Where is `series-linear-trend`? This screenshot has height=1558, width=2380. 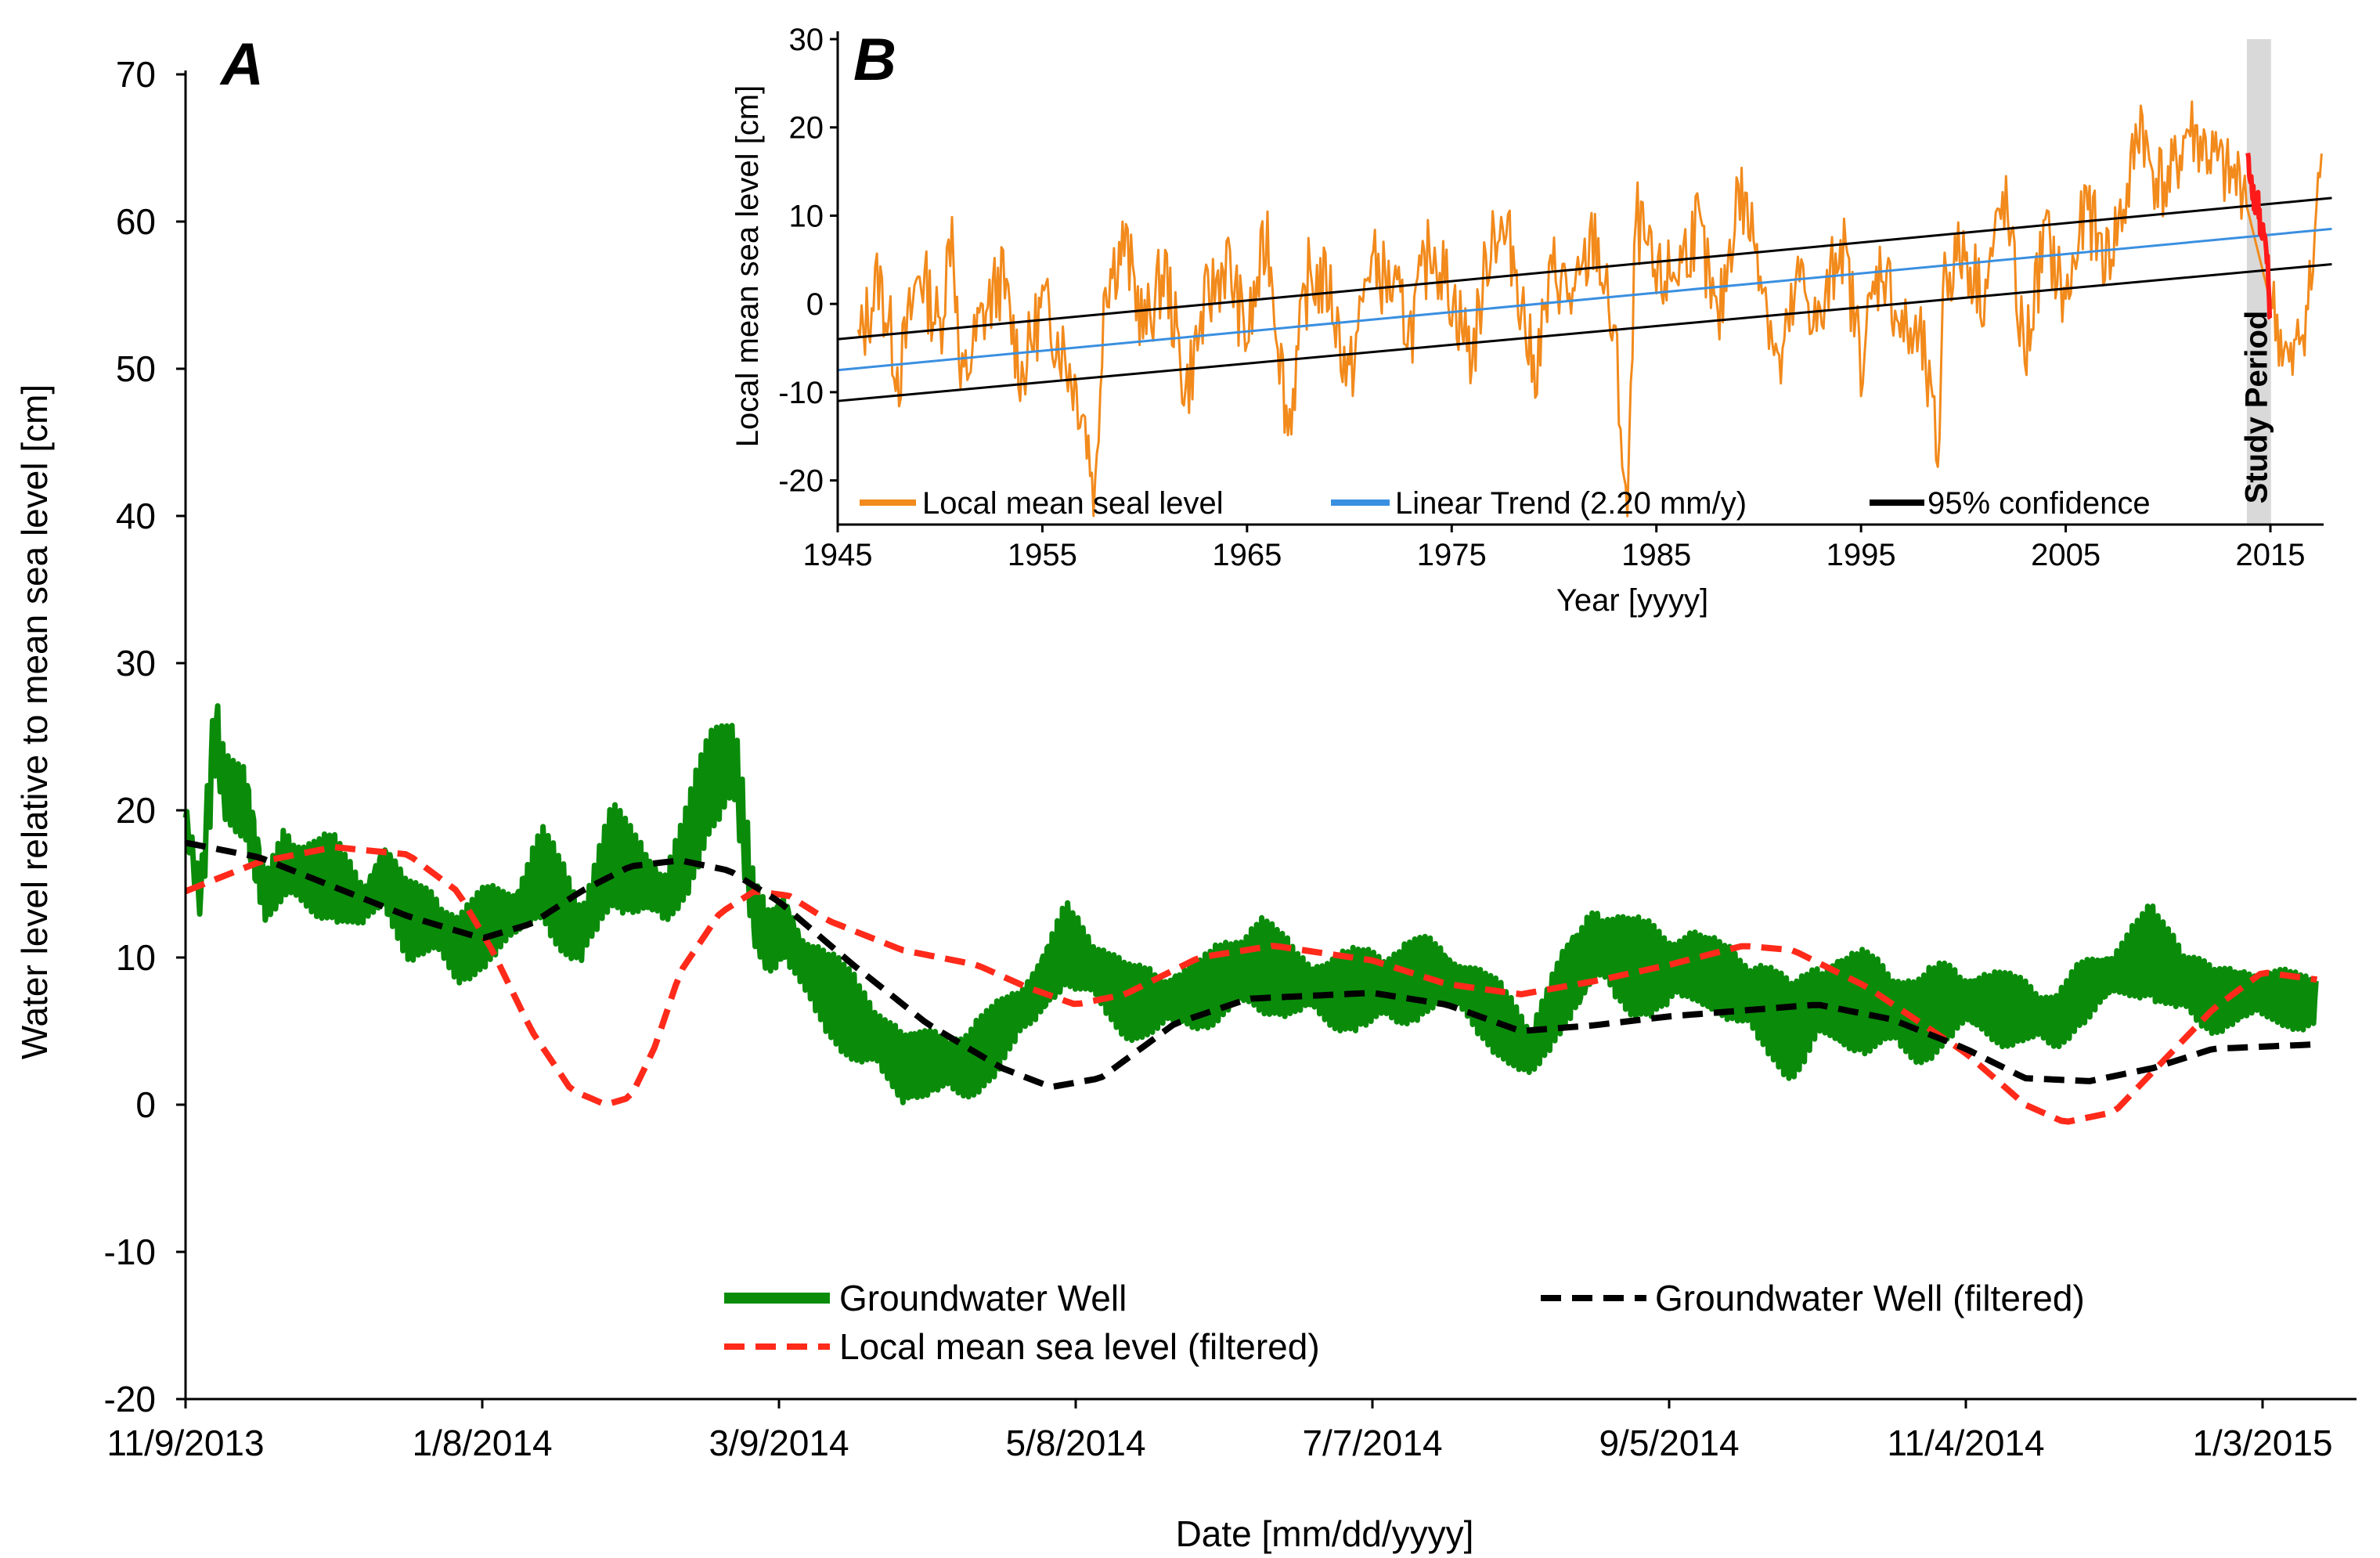
series-linear-trend is located at coordinates (1584, 299).